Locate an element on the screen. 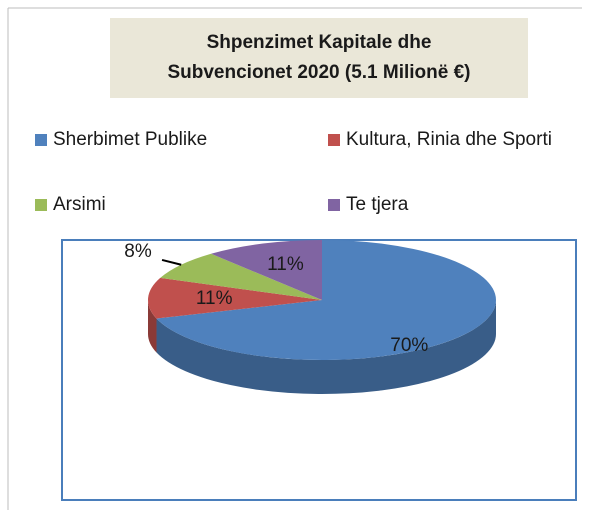 This screenshot has width=590, height=516. leader-line is located at coordinates (171, 262).